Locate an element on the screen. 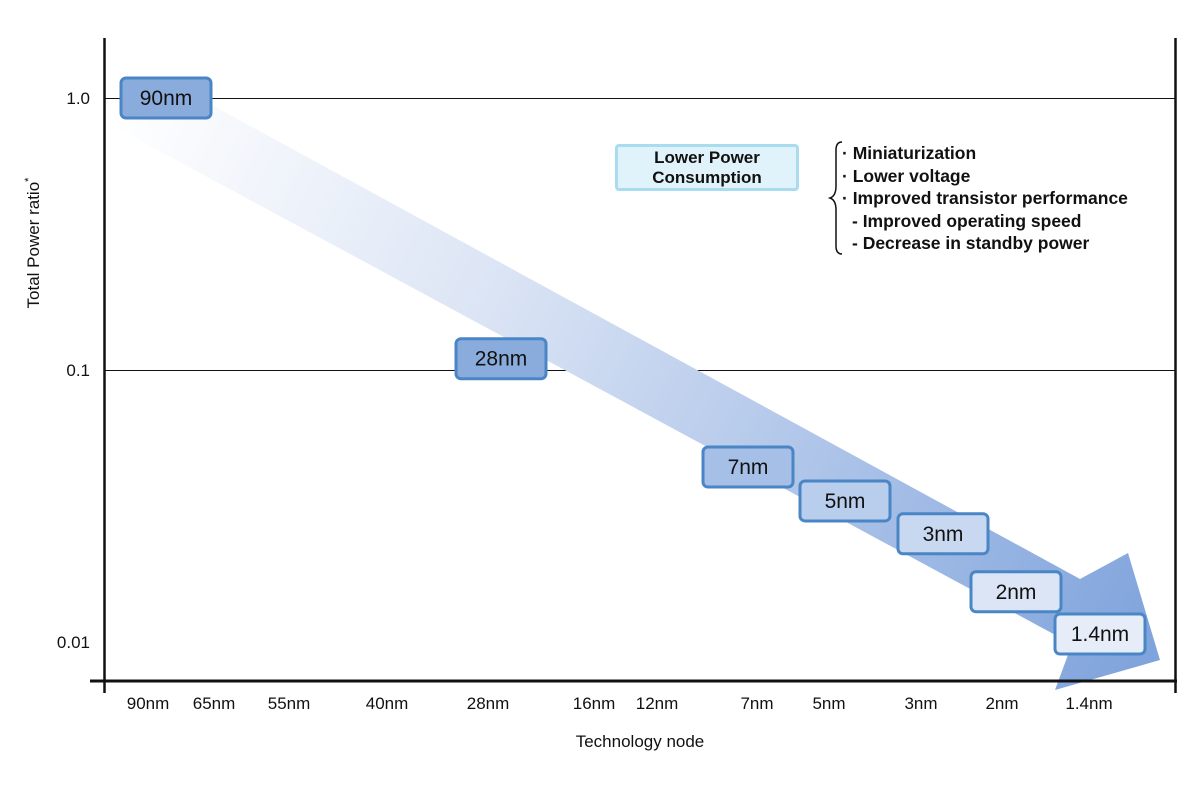  x-tick-label: 1.4nm is located at coordinates (1088, 703).